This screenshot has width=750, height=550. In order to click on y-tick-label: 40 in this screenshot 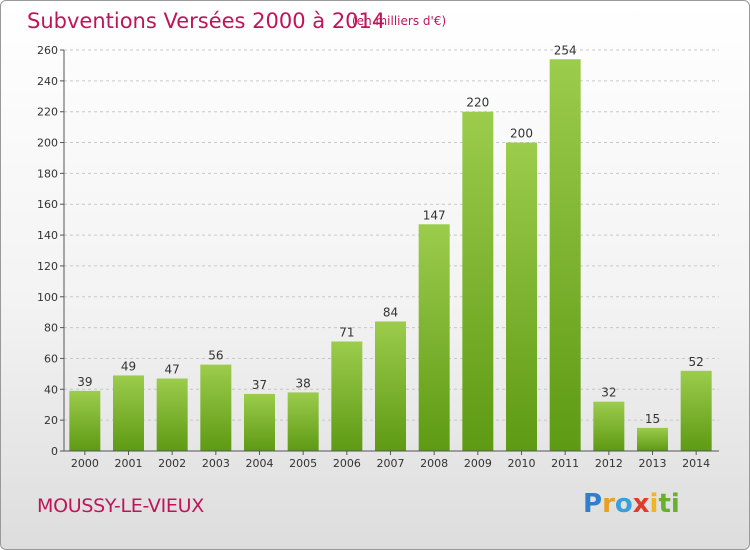, I will do `click(51, 389)`.